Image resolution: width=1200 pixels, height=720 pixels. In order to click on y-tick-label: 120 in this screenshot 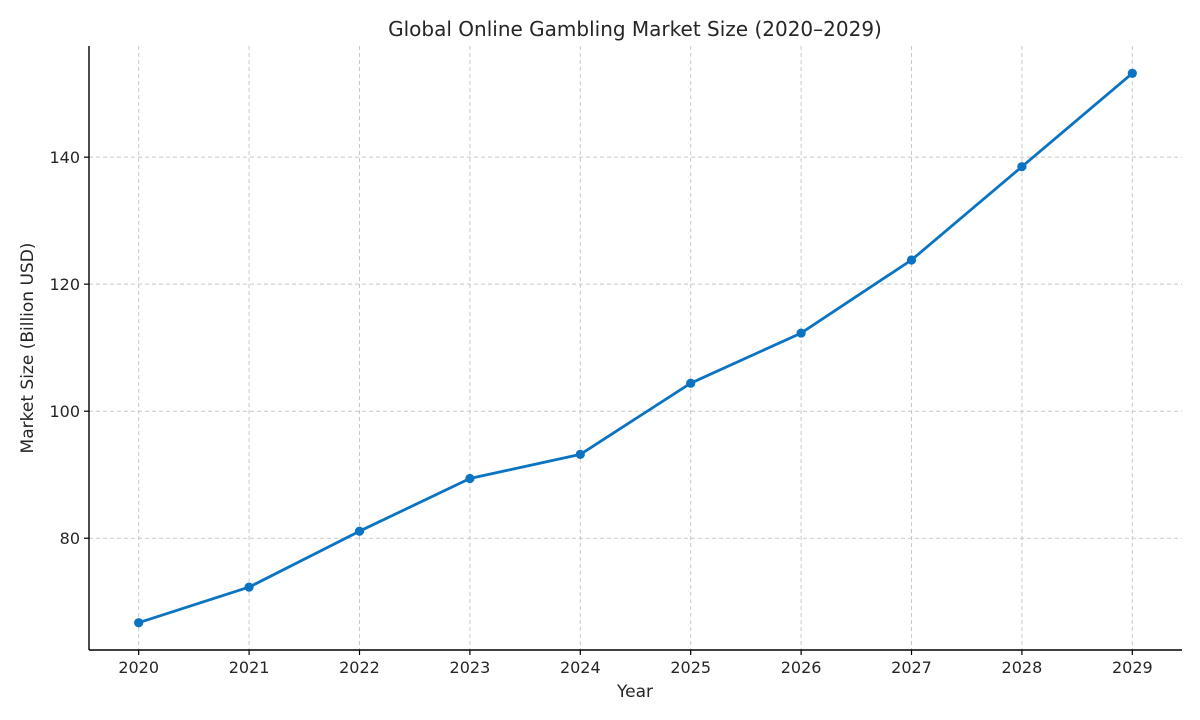, I will do `click(64, 284)`.